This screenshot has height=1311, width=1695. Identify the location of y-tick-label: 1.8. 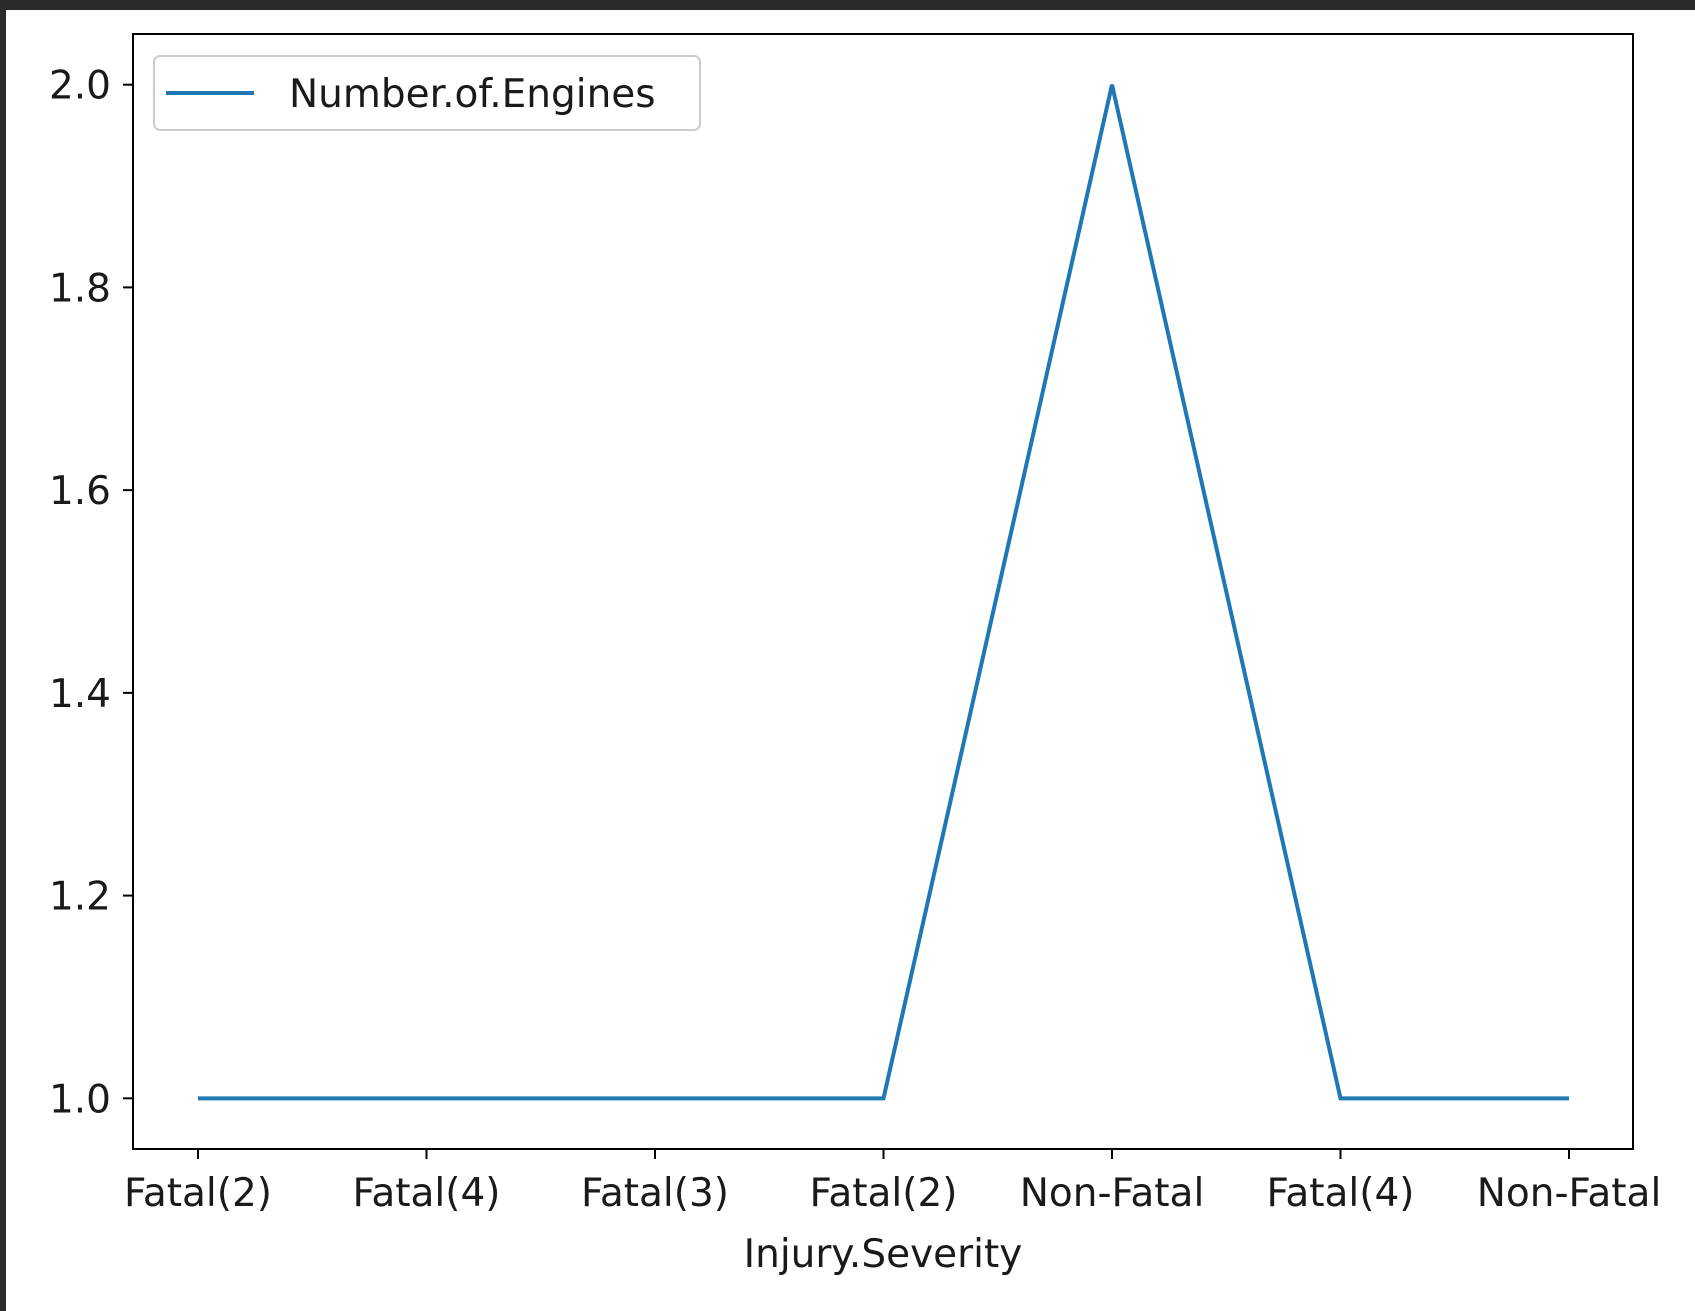
(80, 288).